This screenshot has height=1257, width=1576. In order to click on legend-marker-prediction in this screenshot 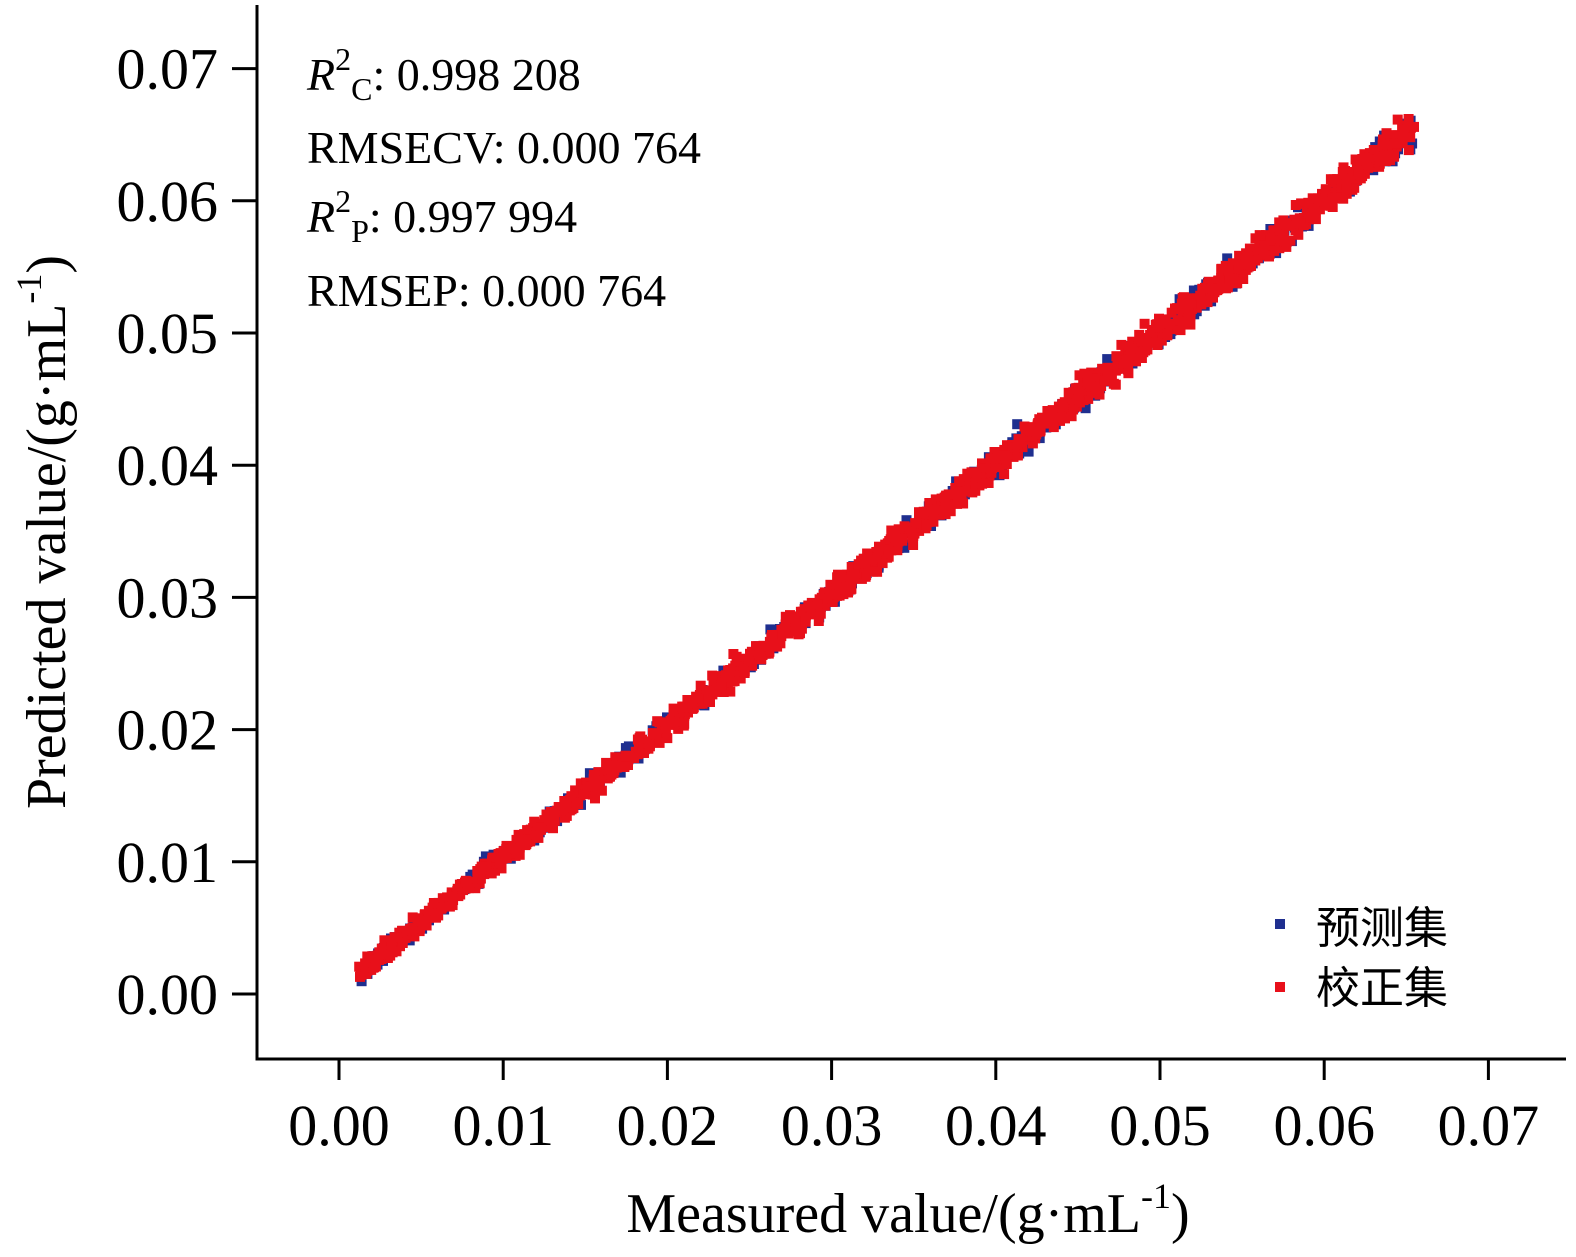, I will do `click(1280, 924)`.